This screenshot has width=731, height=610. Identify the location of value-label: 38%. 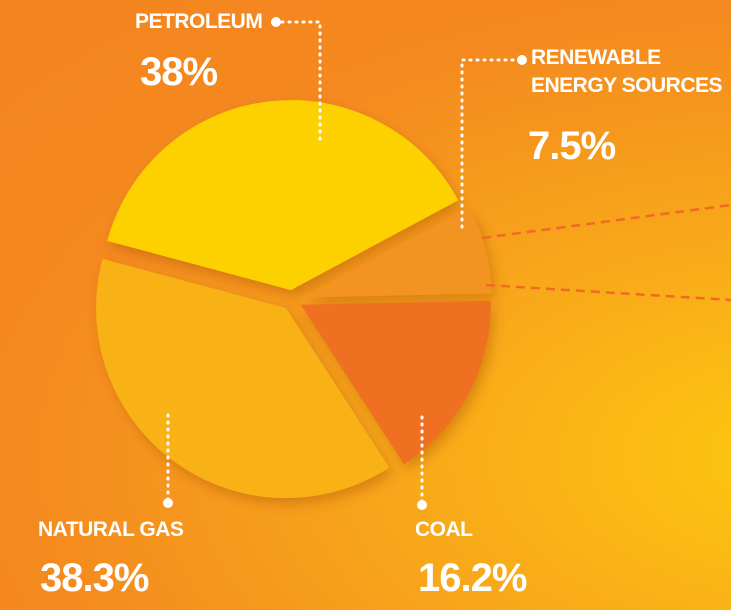
(179, 72).